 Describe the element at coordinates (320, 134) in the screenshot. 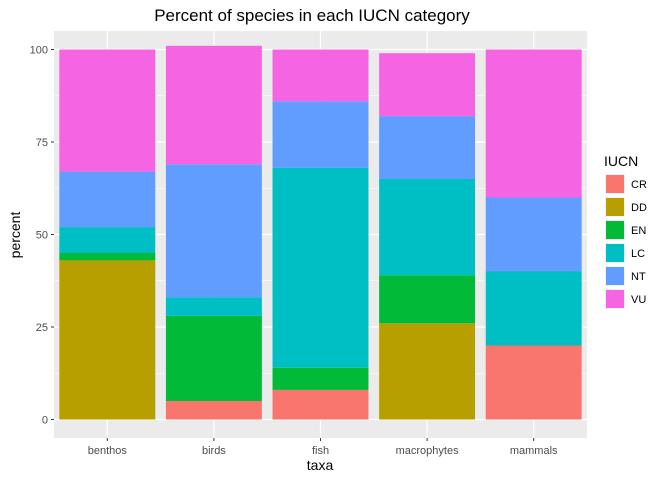

I see `bar-segment-nt-fish` at that location.